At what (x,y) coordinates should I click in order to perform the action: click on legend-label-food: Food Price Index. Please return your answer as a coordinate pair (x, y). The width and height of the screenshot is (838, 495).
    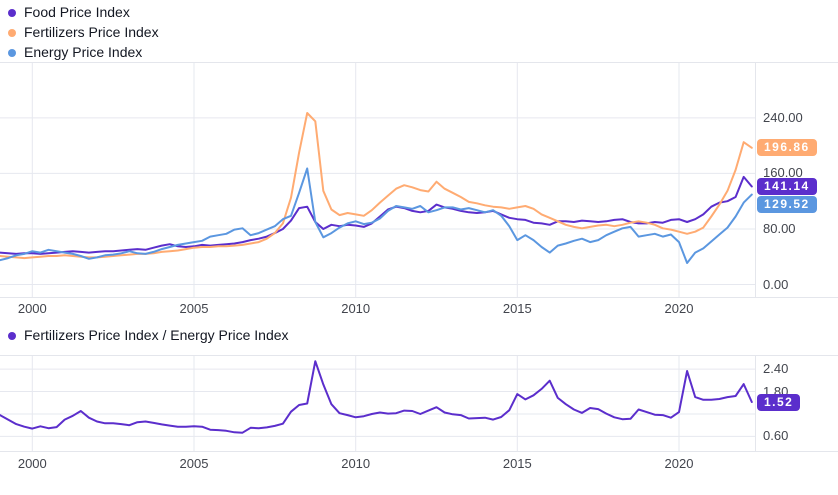
    Looking at the image, I should click on (77, 12).